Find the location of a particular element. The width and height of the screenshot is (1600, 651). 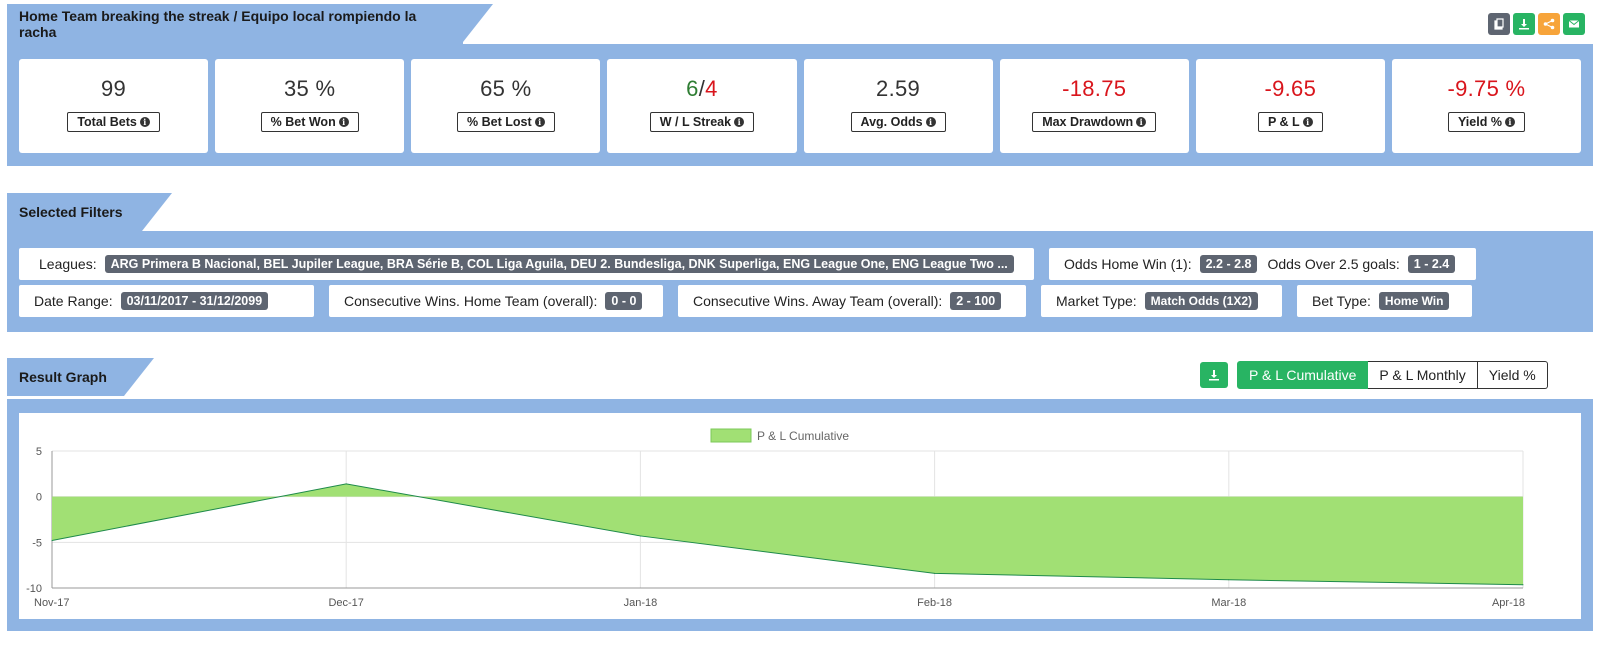

cons-home-label: Consecutive Wins. Home Team (overall): is located at coordinates (471, 301).